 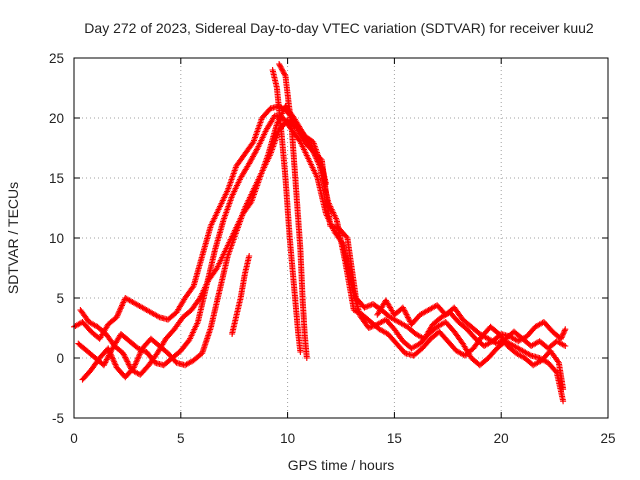 What do you see at coordinates (56, 118) in the screenshot?
I see `y-tick-label: 20` at bounding box center [56, 118].